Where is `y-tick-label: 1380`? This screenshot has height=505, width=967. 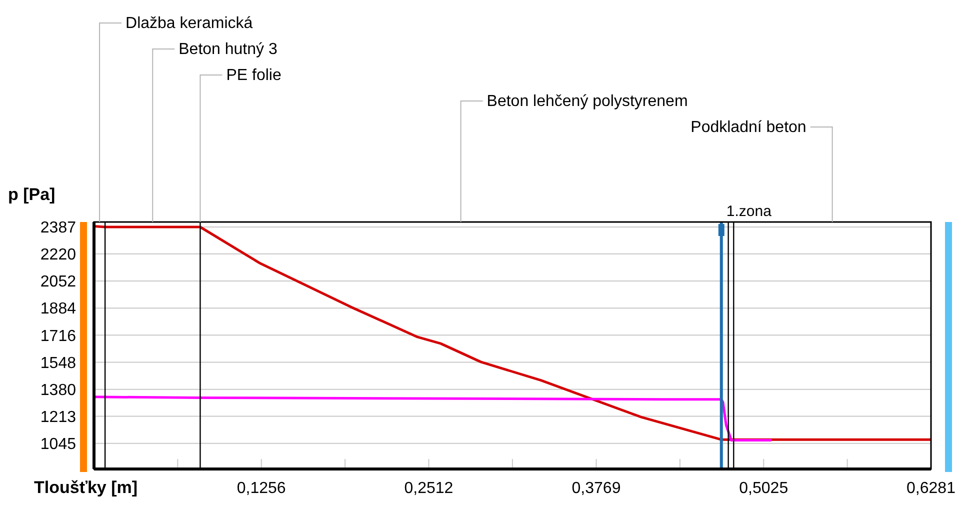
y-tick-label: 1380 is located at coordinates (58, 390).